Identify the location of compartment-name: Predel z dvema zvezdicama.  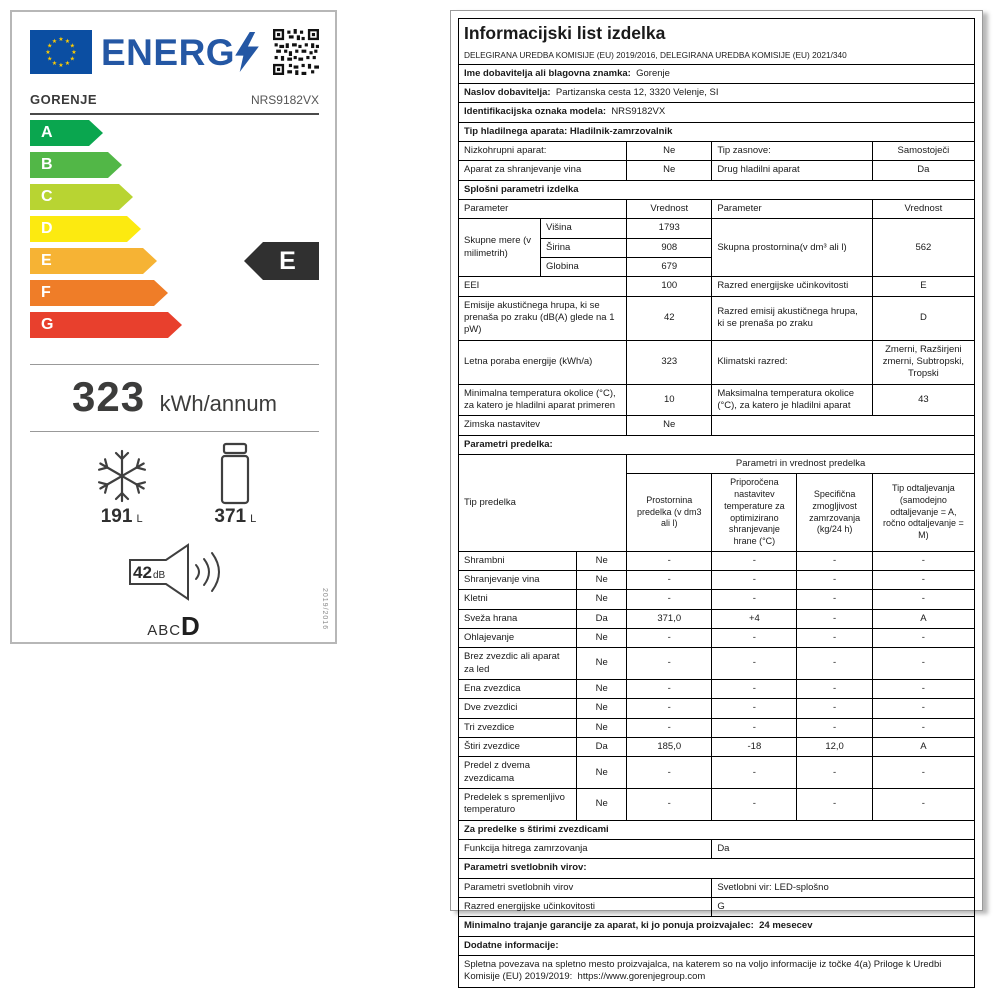
(517, 773).